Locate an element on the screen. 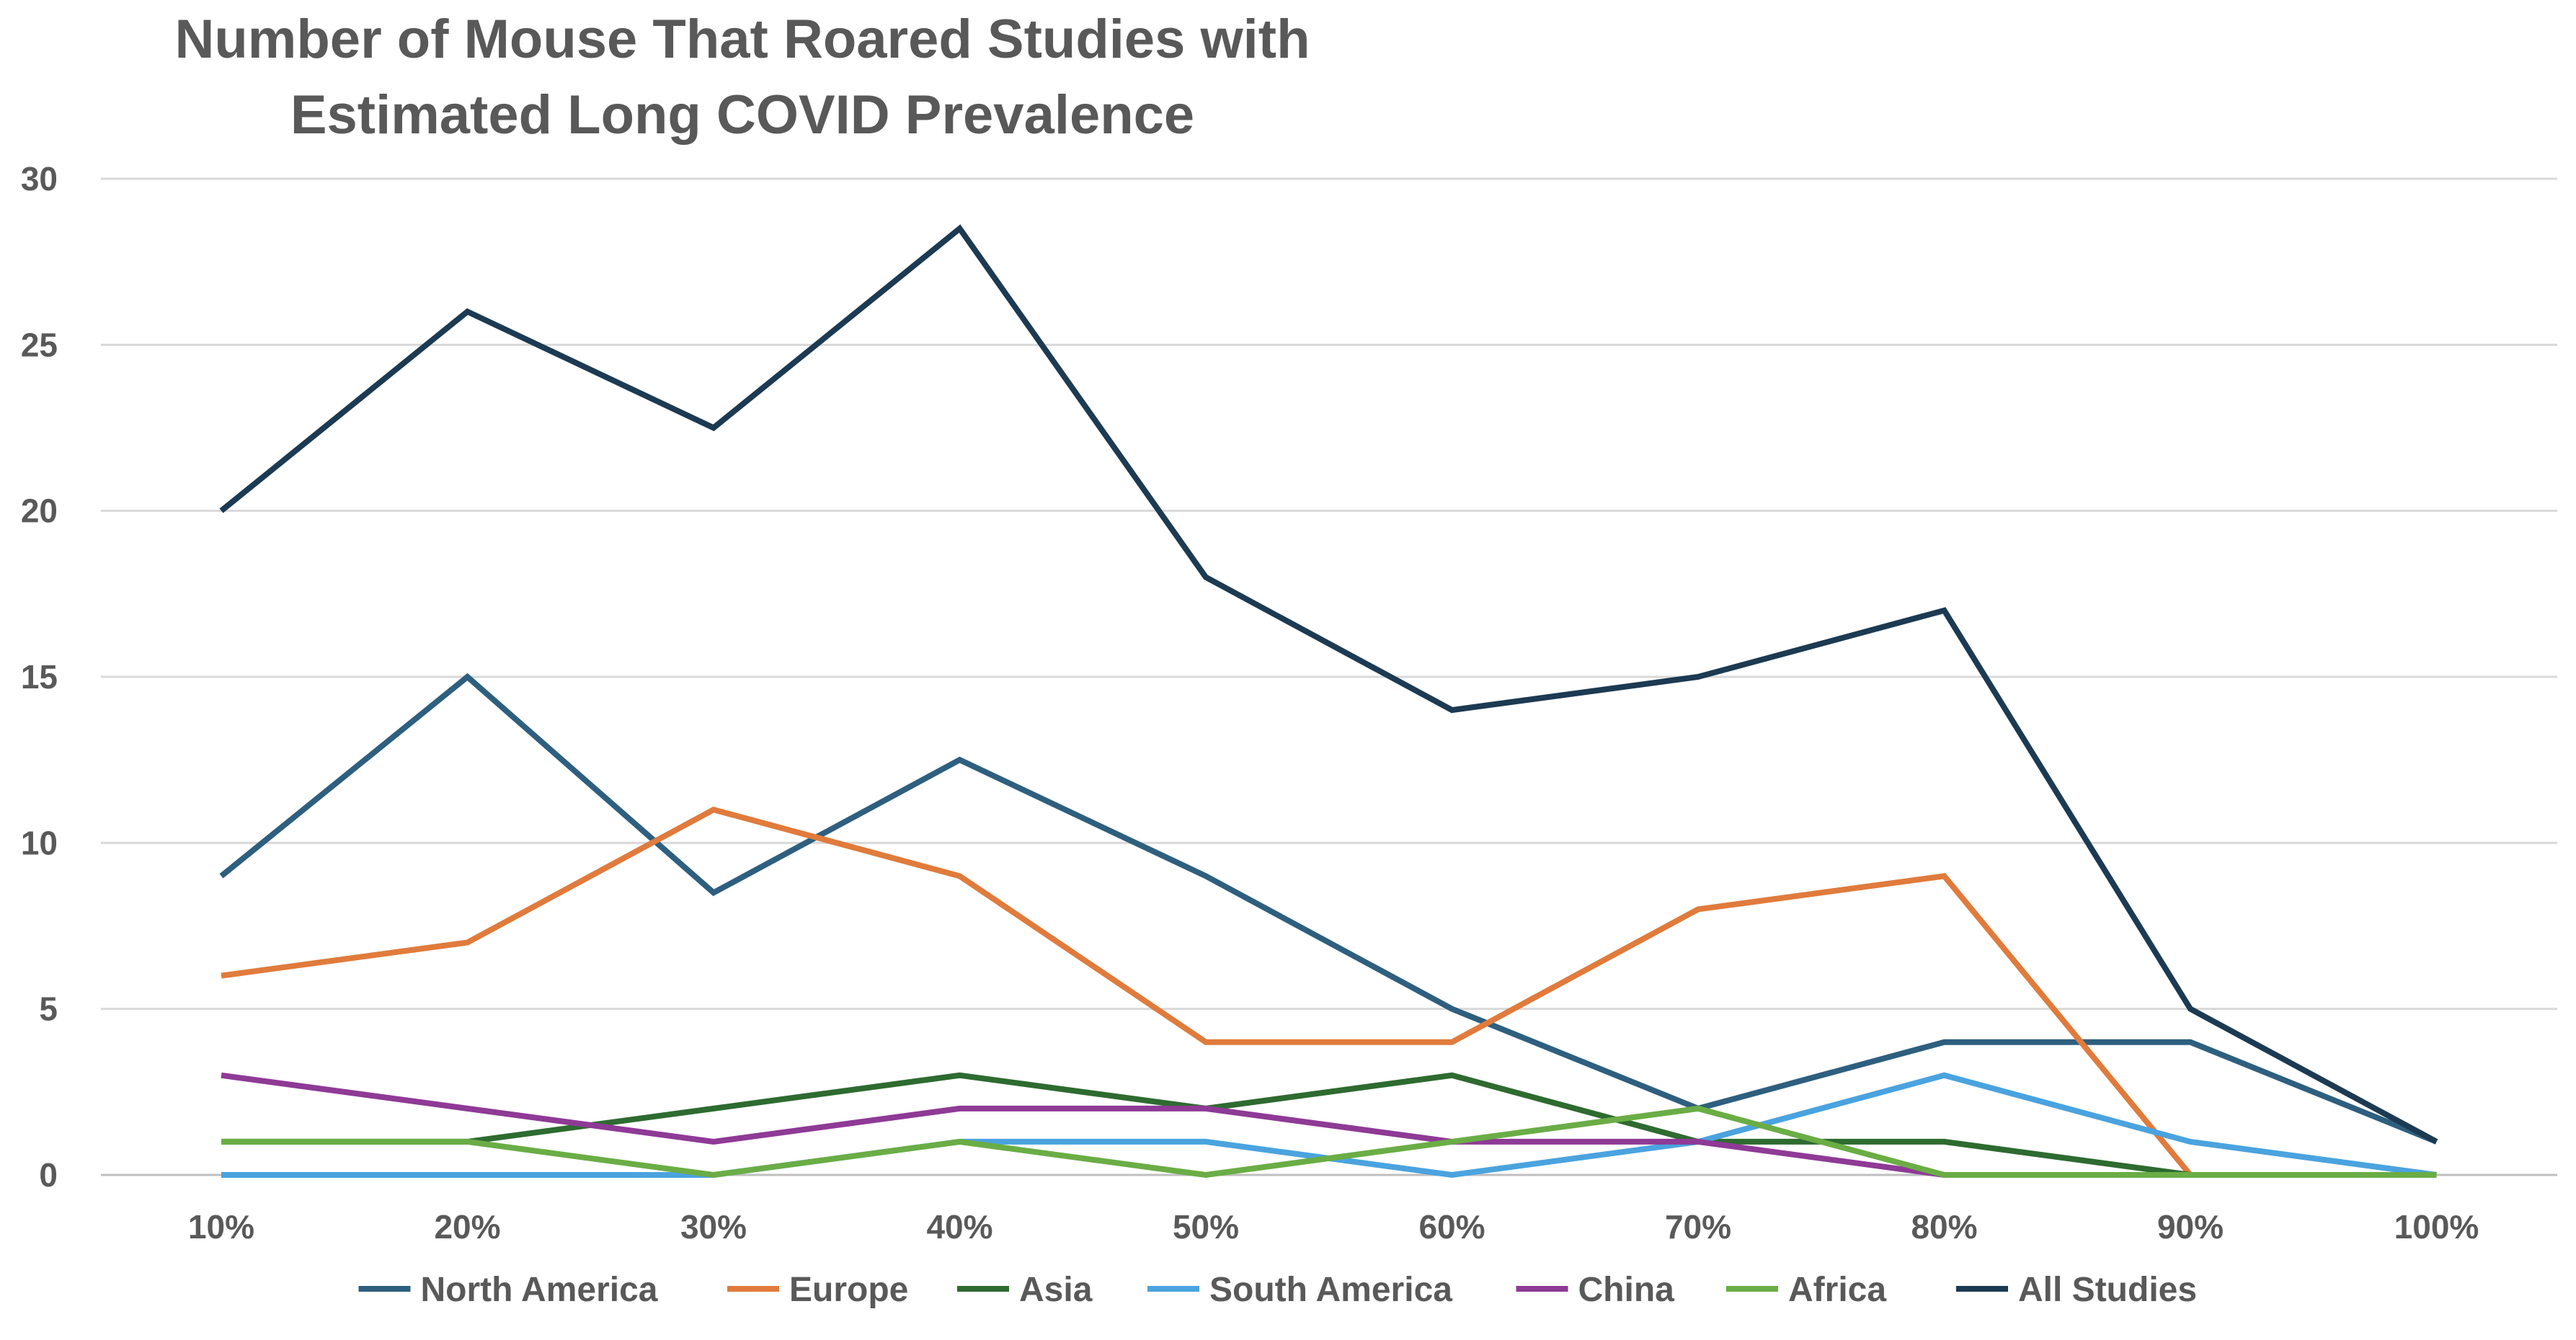 The image size is (2576, 1340). chart-title-line-2: Estimated Long COVID Prevalence is located at coordinates (742, 115).